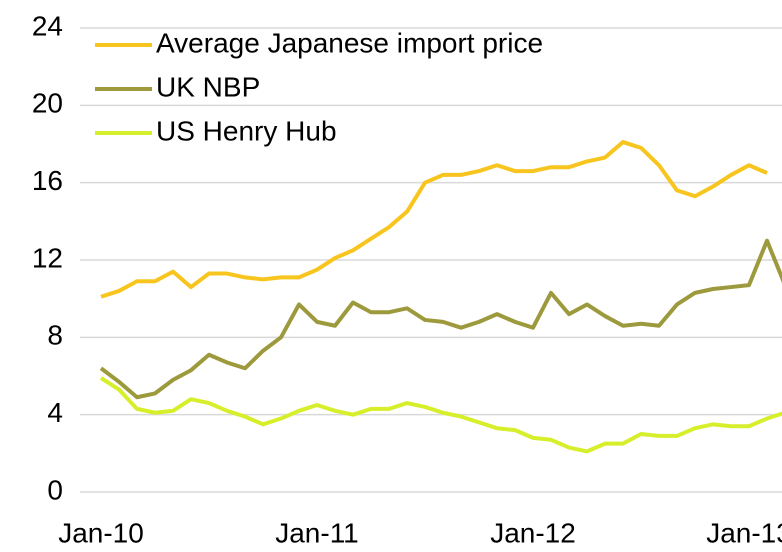  Describe the element at coordinates (101, 532) in the screenshot. I see `x-tick-label: Jan-10` at that location.